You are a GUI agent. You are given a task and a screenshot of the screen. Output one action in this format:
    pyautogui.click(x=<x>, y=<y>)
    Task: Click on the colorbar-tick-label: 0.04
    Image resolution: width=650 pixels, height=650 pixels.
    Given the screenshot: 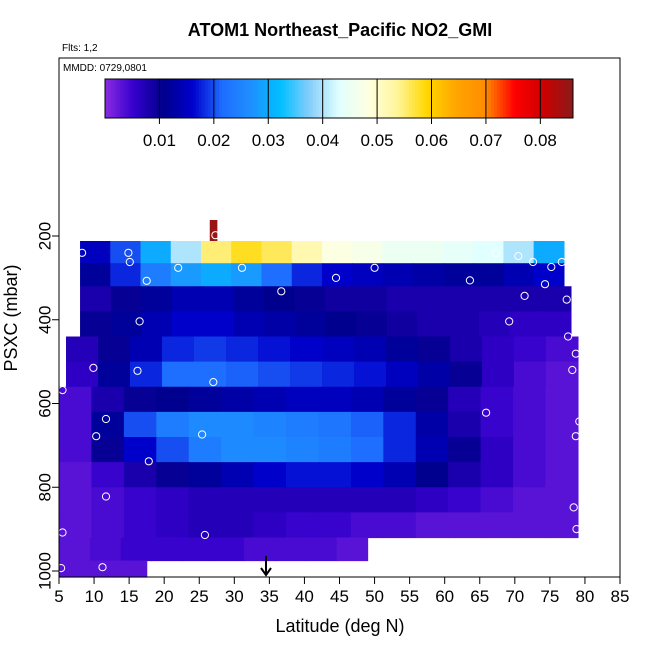 What is the action you would take?
    pyautogui.click(x=322, y=140)
    